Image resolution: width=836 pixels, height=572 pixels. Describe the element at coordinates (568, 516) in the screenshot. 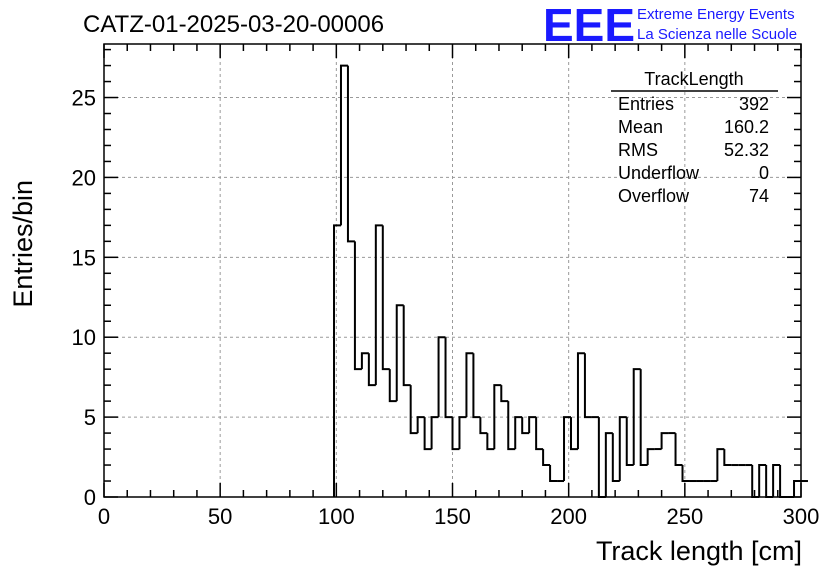

I see `x-tick-label: 200` at that location.